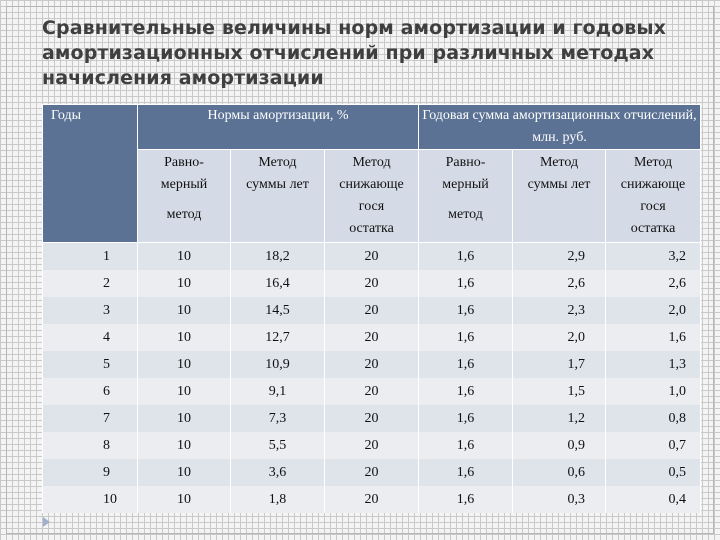 This screenshot has height=540, width=720. Describe the element at coordinates (559, 310) in the screenshot. I see `sum-sumyears-cell: 2,3` at that location.